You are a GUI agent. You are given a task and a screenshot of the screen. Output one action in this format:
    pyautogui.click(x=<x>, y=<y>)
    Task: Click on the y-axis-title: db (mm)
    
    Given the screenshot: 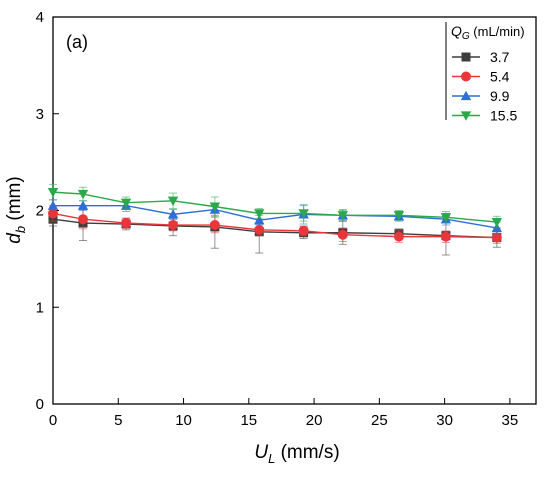 What is the action you would take?
    pyautogui.click(x=16, y=209)
    